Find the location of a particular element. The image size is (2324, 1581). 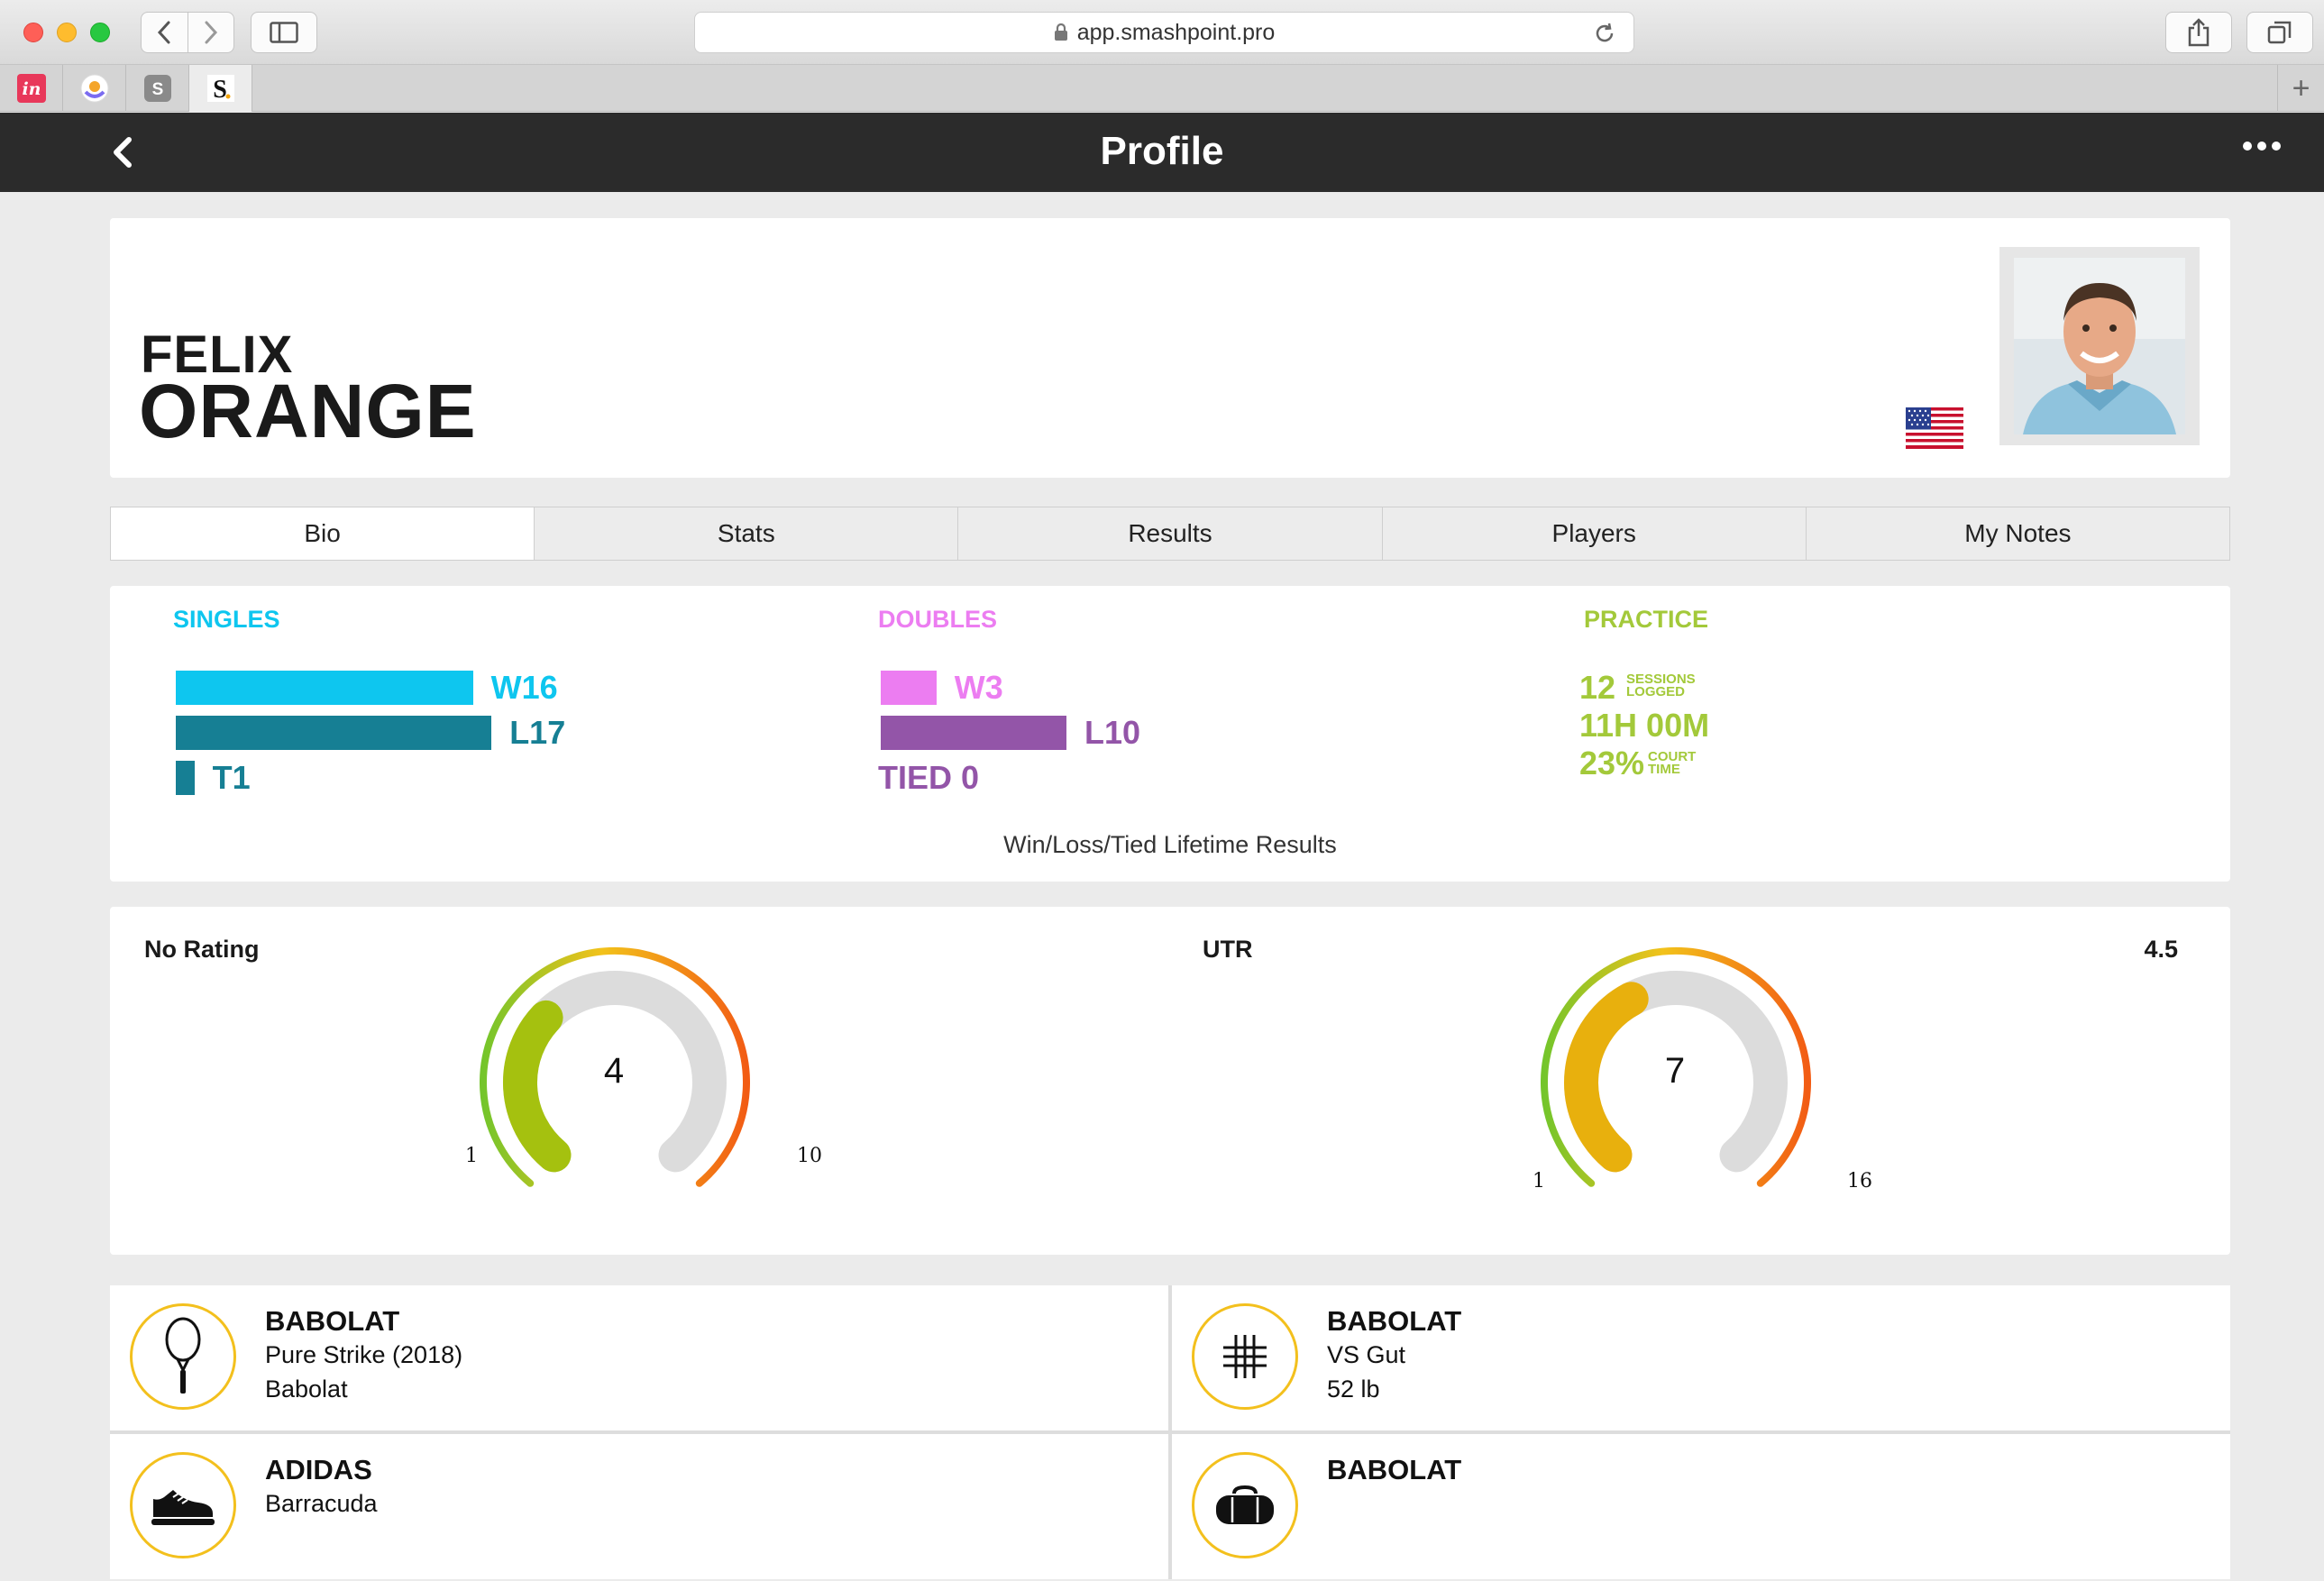

s-bold-icon: S is located at coordinates (220, 88).